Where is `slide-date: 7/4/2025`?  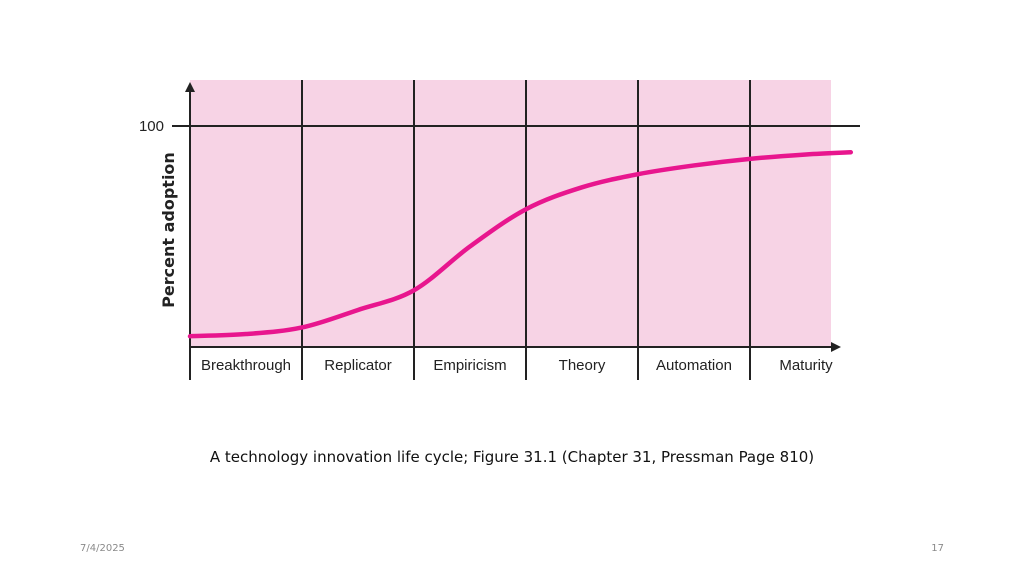 slide-date: 7/4/2025 is located at coordinates (102, 548).